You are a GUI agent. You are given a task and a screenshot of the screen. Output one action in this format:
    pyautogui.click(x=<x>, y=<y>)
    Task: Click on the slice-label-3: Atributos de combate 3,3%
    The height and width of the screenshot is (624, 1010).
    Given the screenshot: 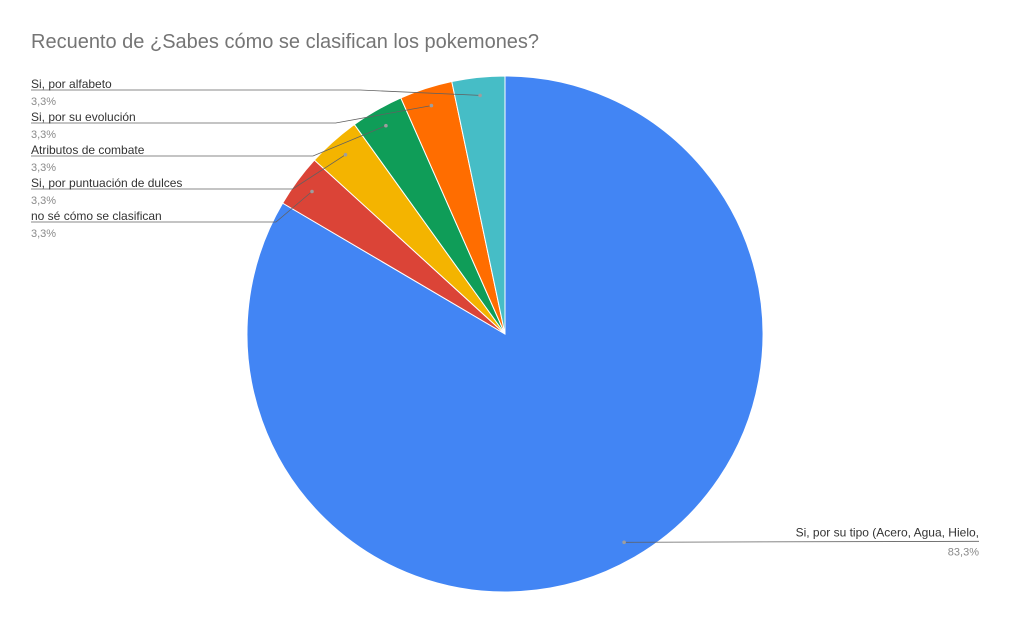 What is the action you would take?
    pyautogui.click(x=209, y=148)
    